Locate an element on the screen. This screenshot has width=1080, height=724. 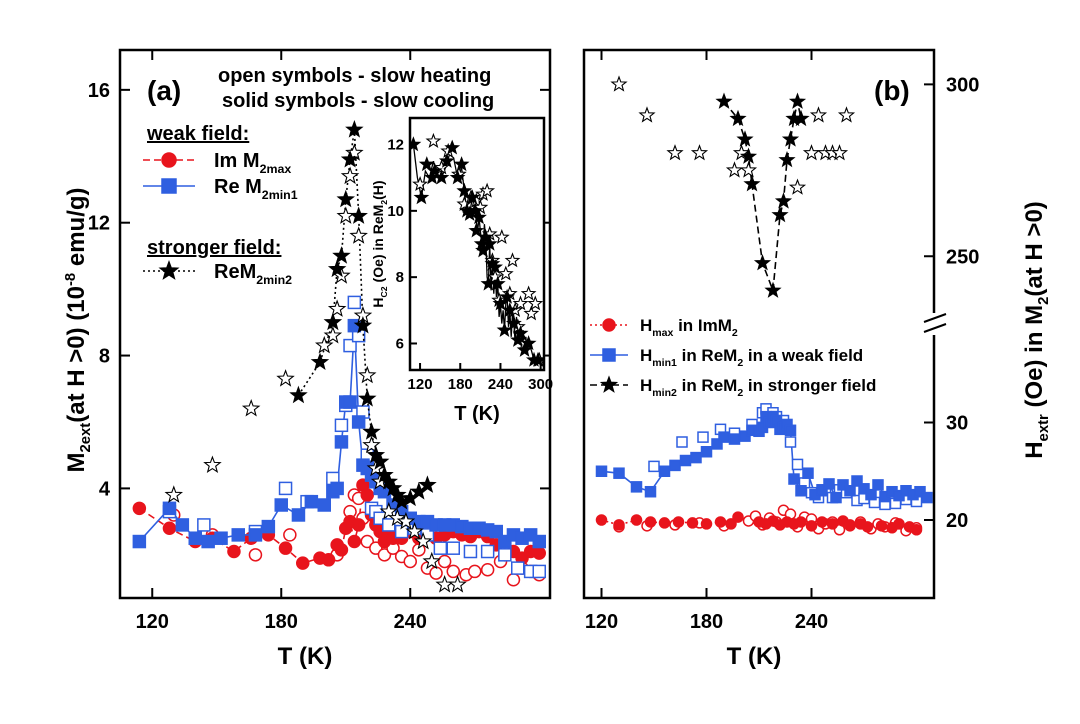
panel-b-ylabel: Hextr (Oe) in M2(at H >0) is located at coordinates (1036, 330).